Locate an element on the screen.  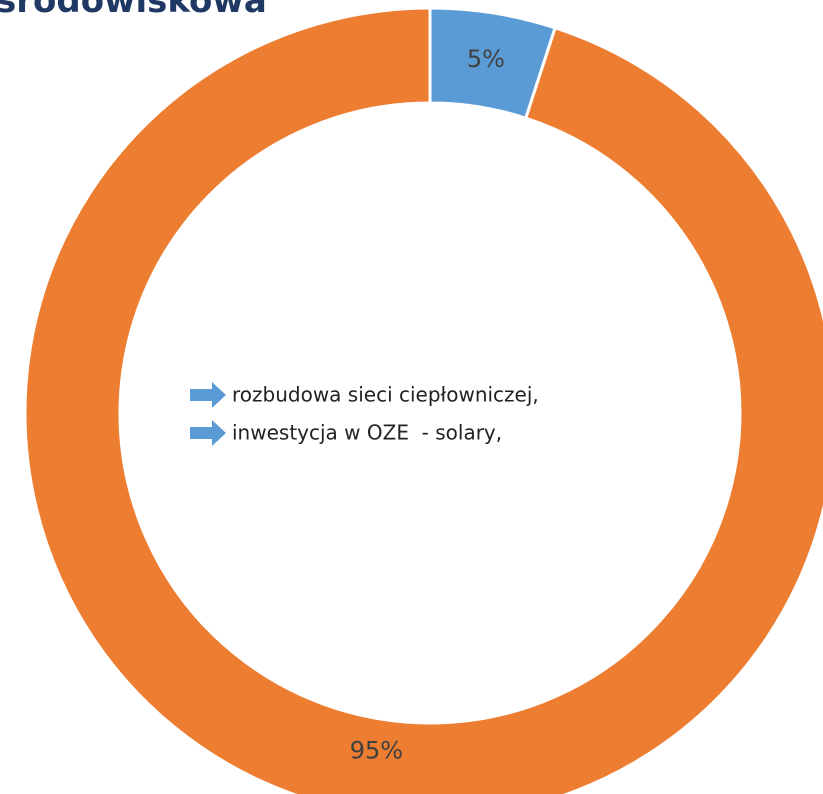
annotation: rozbudowa sieci ciepłowniczej, is located at coordinates (385, 395).